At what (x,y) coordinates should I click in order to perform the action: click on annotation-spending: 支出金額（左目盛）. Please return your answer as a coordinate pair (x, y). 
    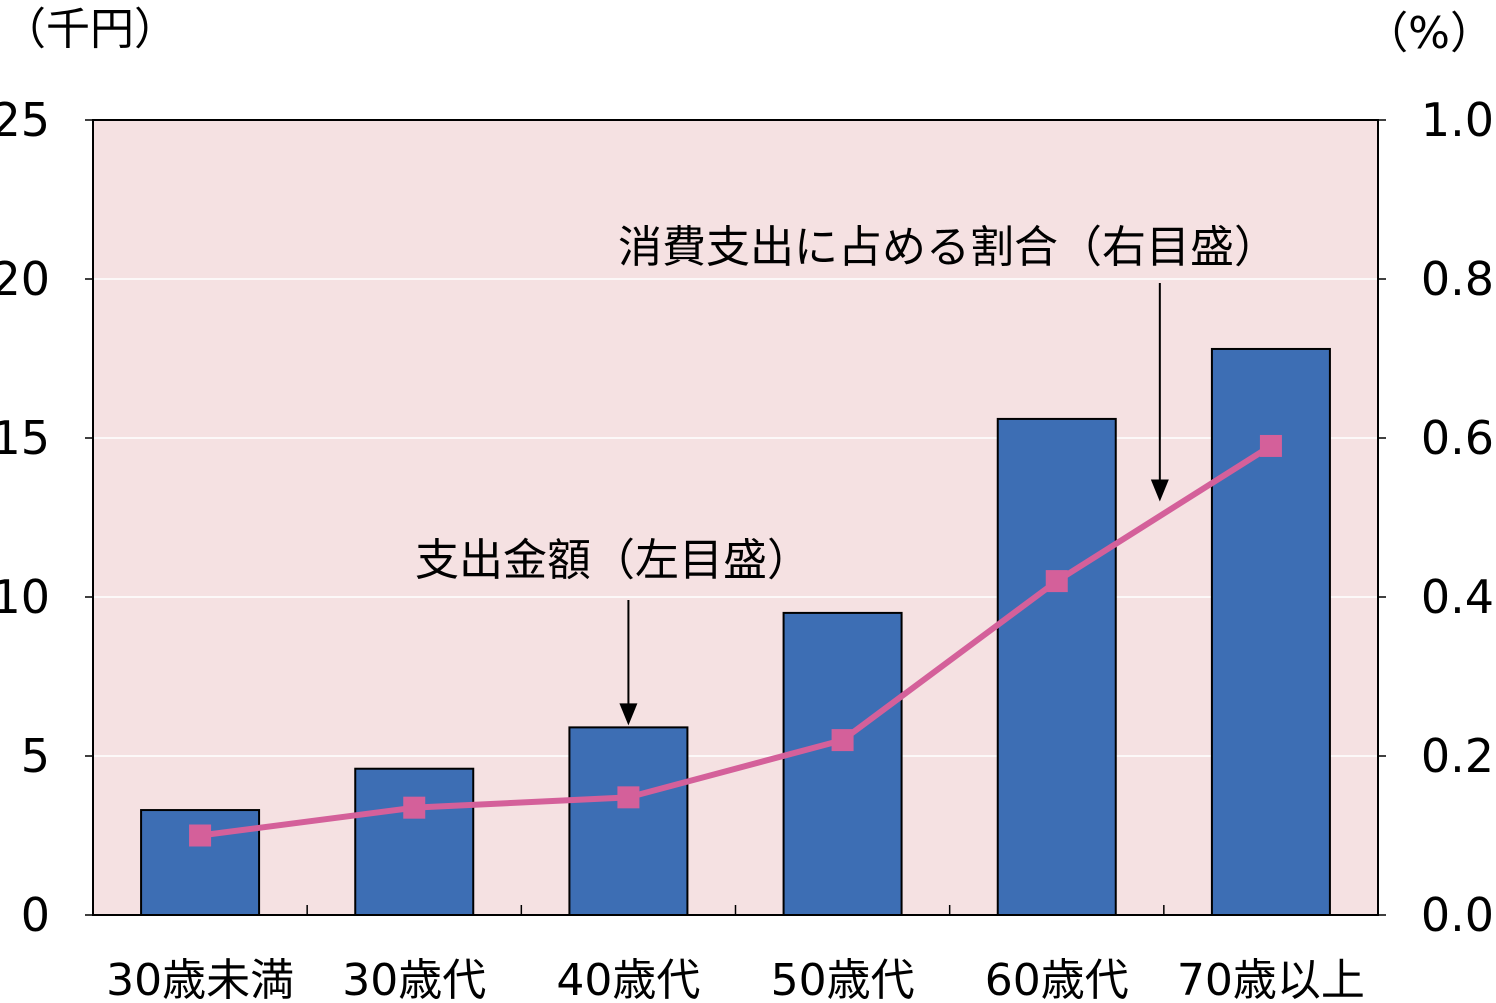
    Looking at the image, I should click on (613, 560).